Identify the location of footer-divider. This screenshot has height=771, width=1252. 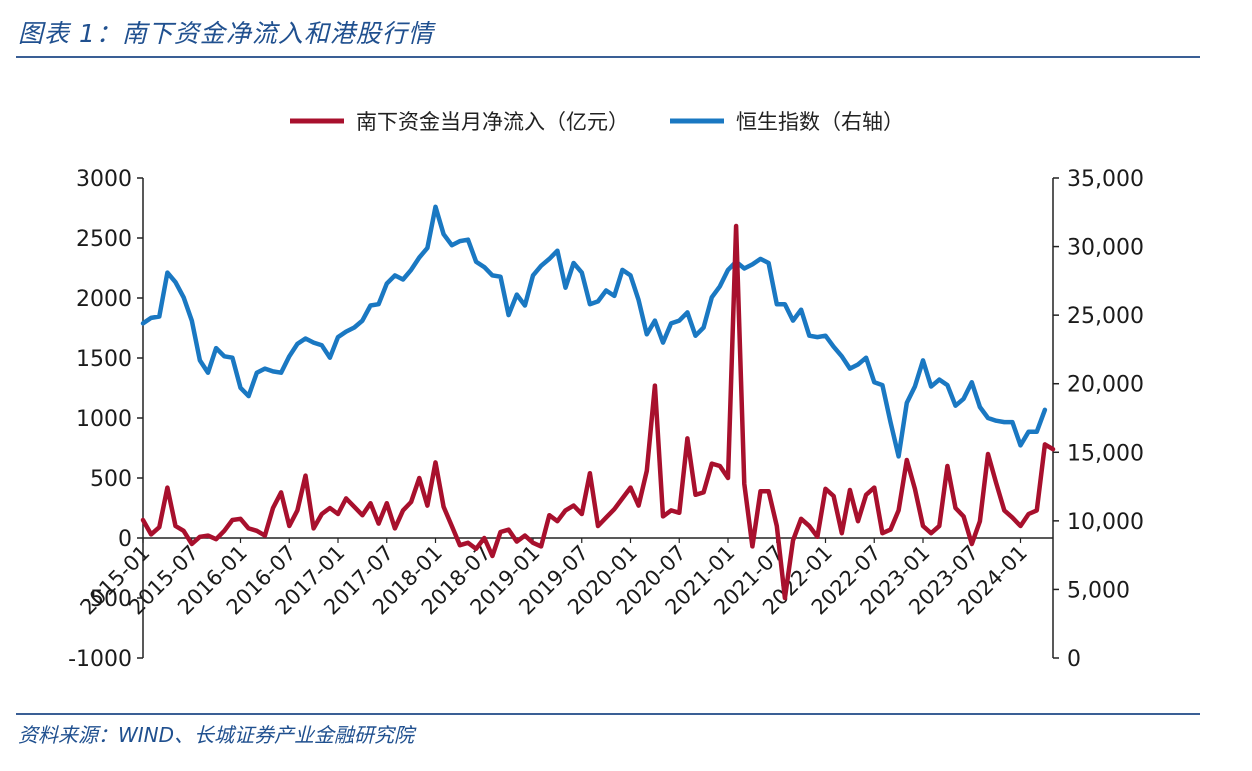
(608, 714).